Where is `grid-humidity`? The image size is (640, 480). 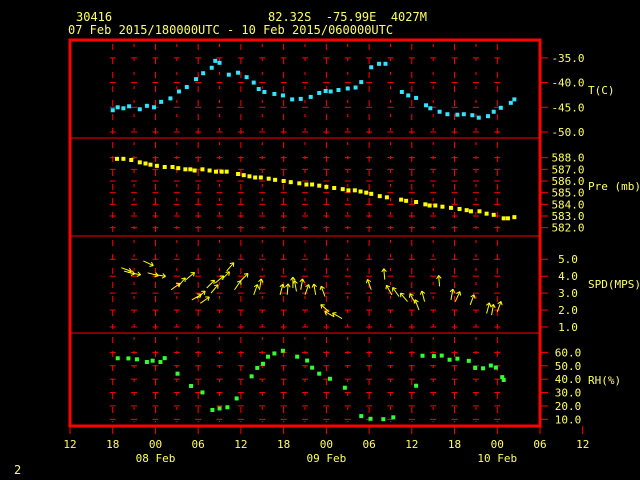 grid-humidity is located at coordinates (305, 379).